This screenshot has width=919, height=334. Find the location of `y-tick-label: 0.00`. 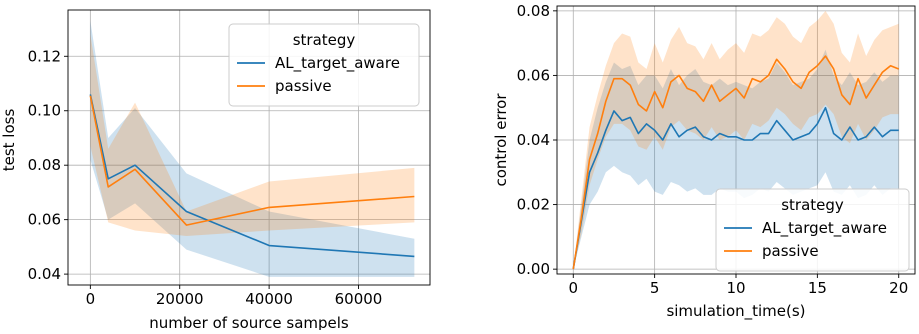

y-tick-label: 0.00 is located at coordinates (533, 269).